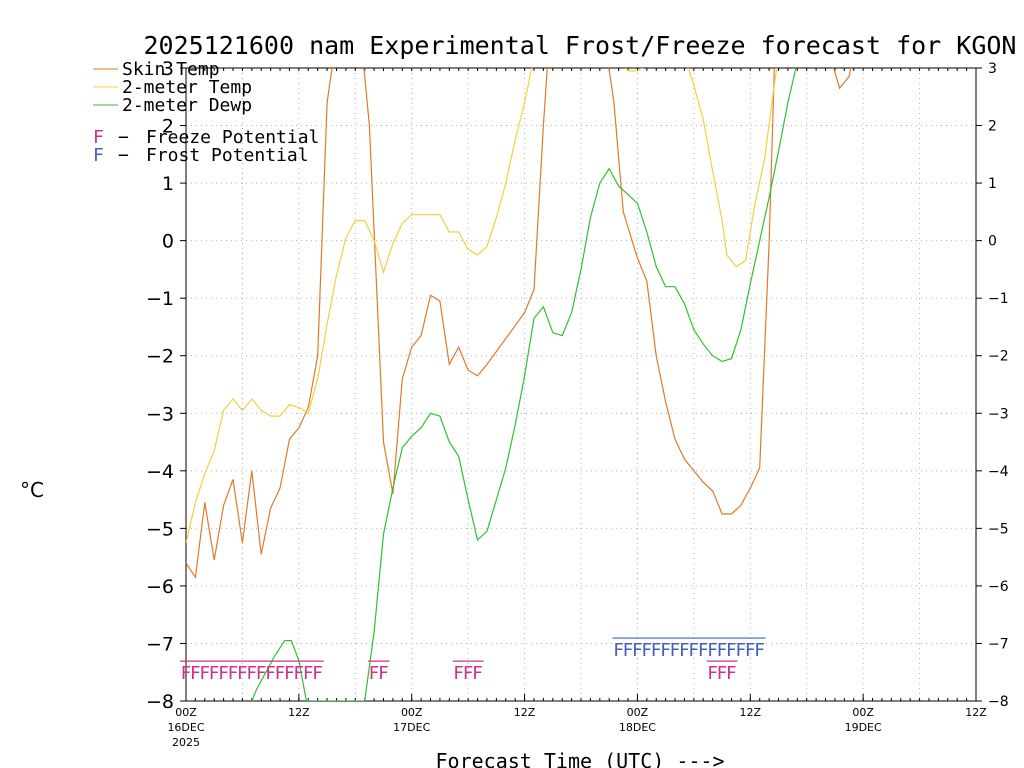  What do you see at coordinates (168, 184) in the screenshot?
I see `y-tick-label: 1` at bounding box center [168, 184].